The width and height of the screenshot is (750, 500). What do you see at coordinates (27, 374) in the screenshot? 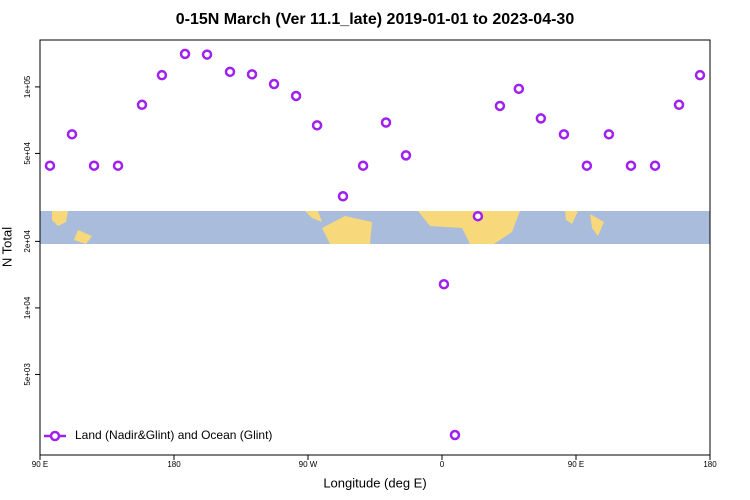
I see `y-tick-label: 5e+03` at bounding box center [27, 374].